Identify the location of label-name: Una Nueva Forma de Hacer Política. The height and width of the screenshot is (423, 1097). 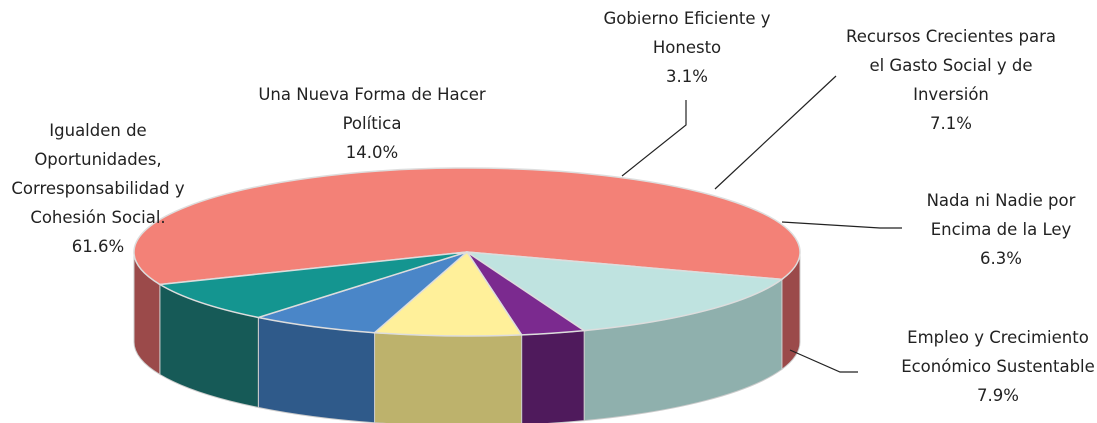
(372, 109).